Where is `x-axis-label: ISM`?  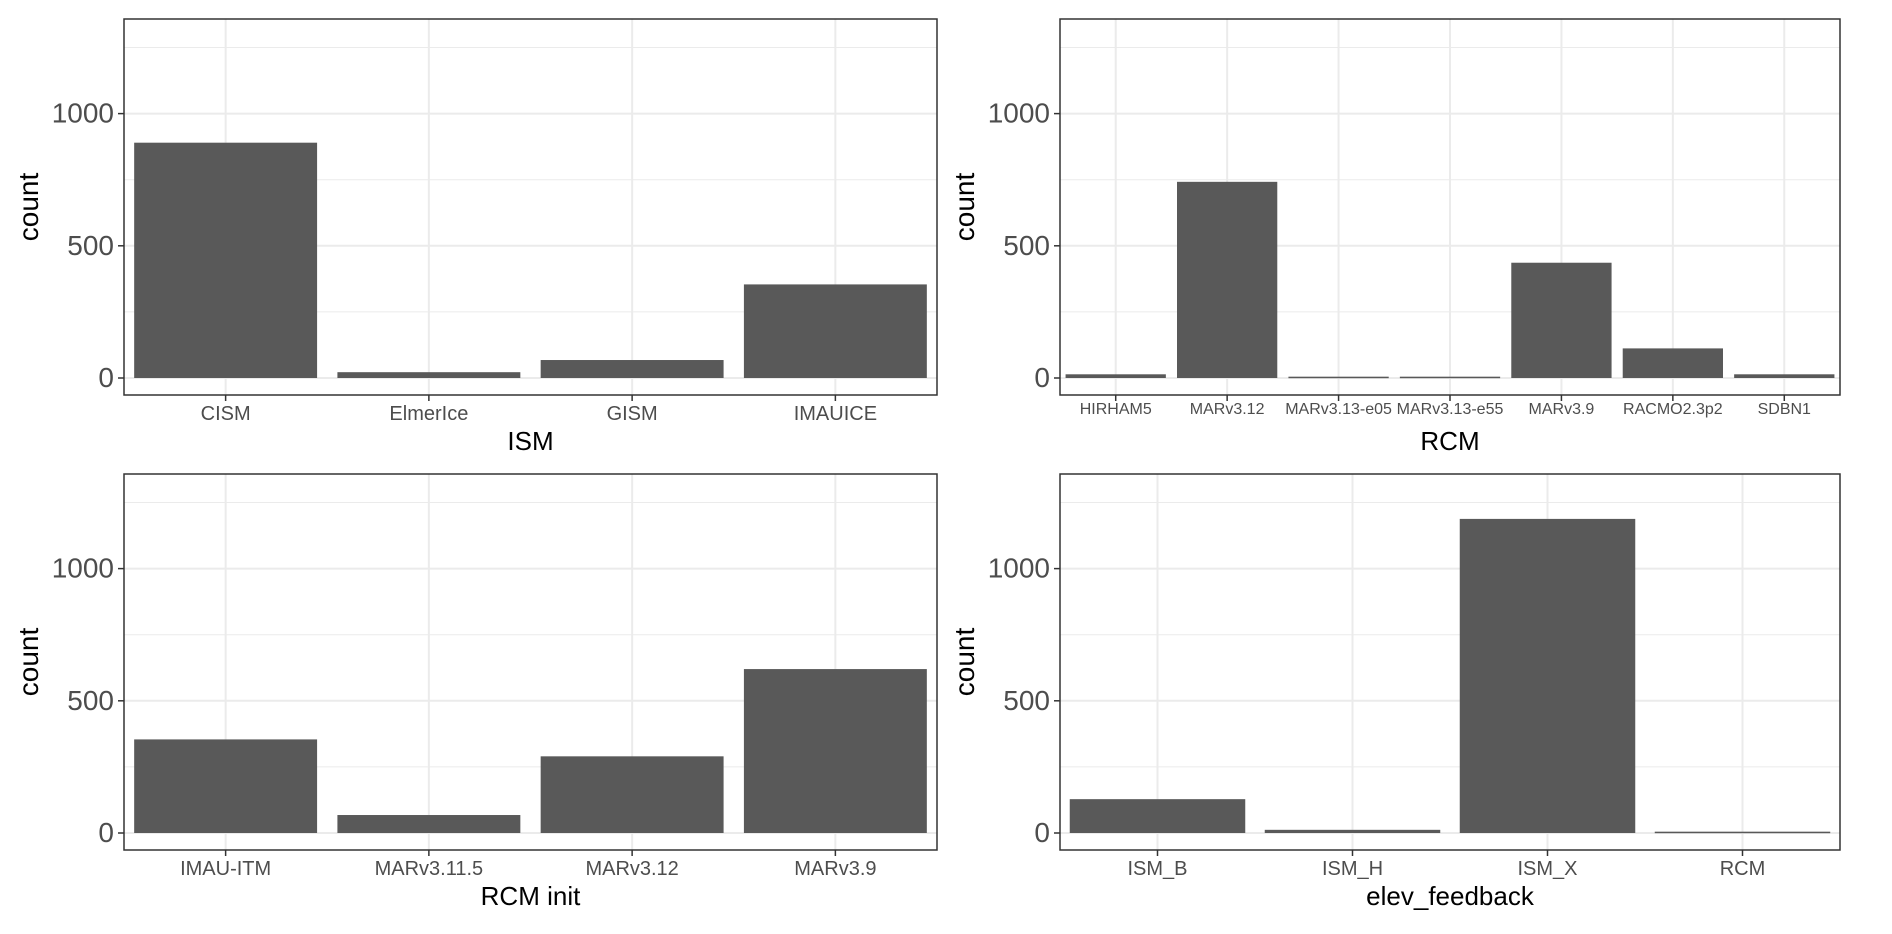 x-axis-label: ISM is located at coordinates (530, 441).